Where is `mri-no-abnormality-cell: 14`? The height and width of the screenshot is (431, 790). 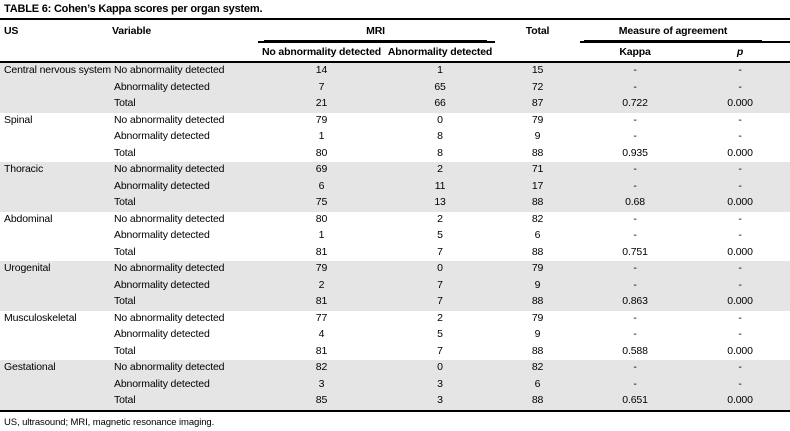 mri-no-abnormality-cell: 14 is located at coordinates (321, 70).